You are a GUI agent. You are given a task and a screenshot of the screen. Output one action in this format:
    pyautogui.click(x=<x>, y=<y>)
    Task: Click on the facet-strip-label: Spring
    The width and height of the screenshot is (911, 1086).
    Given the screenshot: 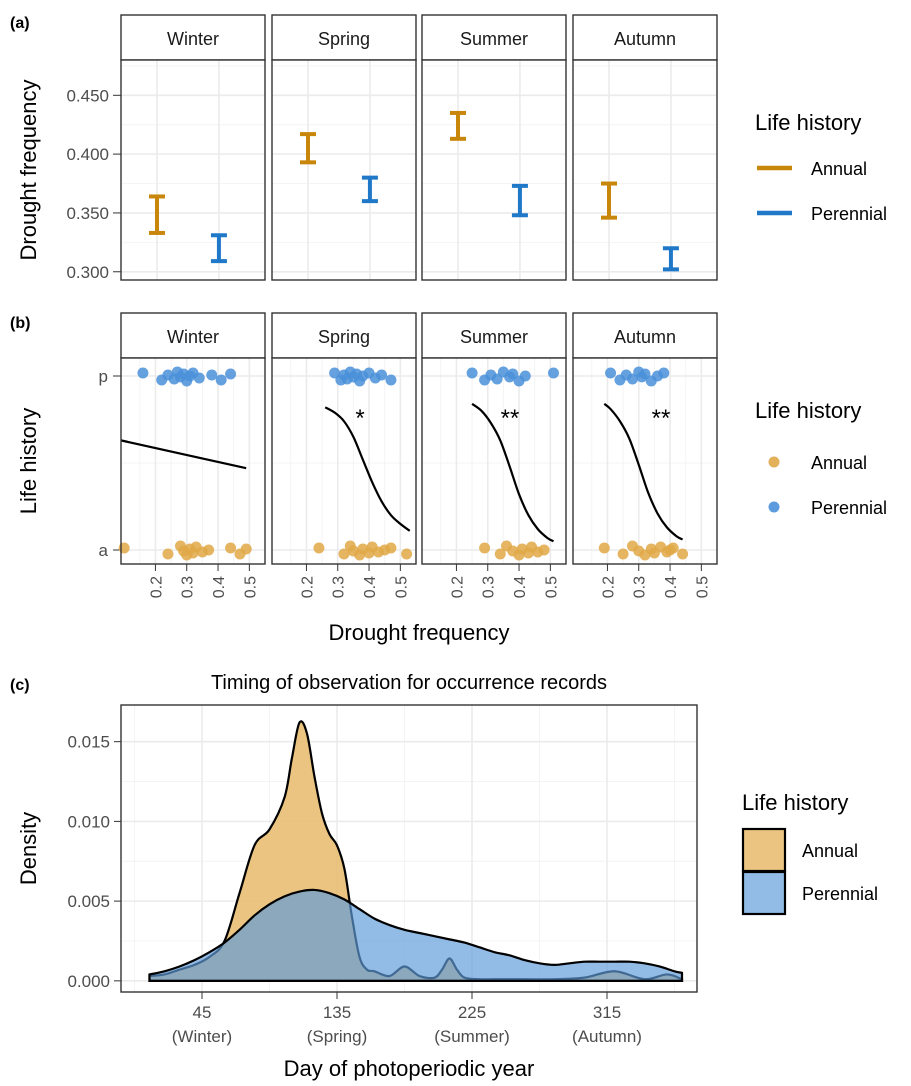 What is the action you would take?
    pyautogui.click(x=344, y=337)
    